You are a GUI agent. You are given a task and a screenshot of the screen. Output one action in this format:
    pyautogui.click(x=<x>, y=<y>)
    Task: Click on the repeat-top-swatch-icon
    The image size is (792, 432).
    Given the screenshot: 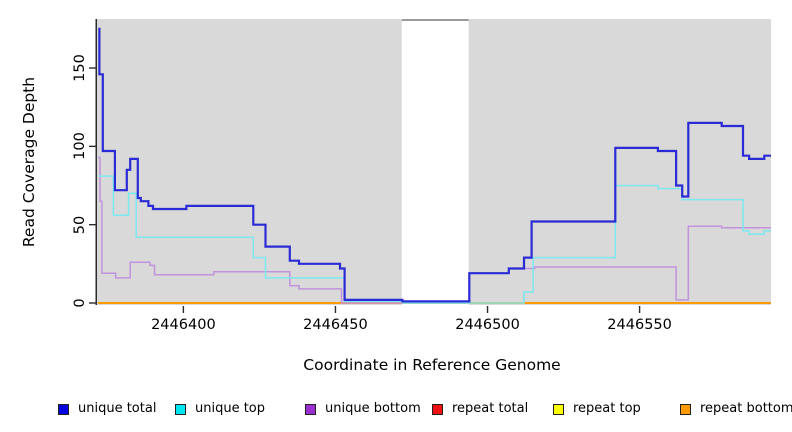 What is the action you would take?
    pyautogui.click(x=558, y=409)
    